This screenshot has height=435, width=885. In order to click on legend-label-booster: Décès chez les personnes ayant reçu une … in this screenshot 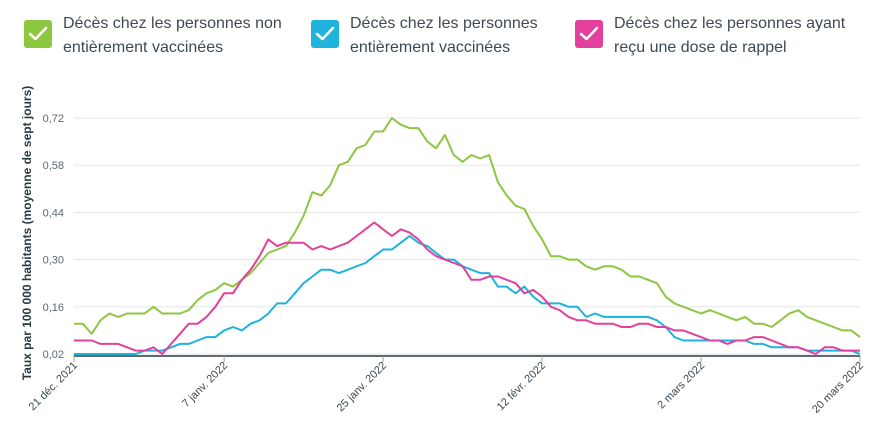, I will do `click(729, 36)`.